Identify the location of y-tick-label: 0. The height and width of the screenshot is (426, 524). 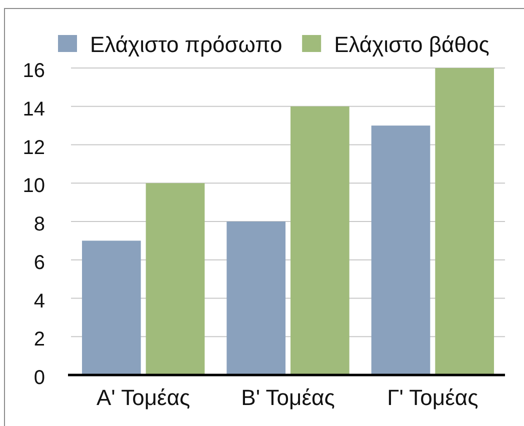
(39, 378).